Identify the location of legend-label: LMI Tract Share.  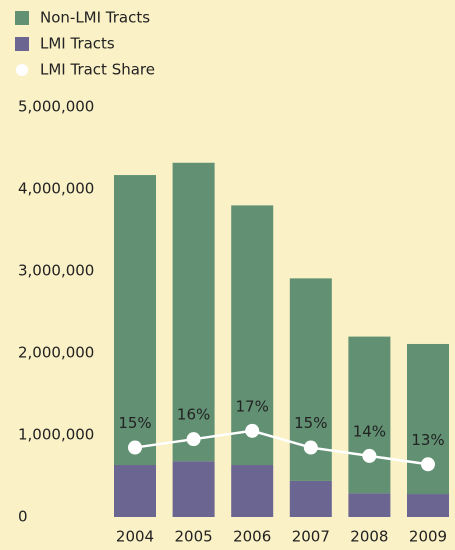
(97, 70).